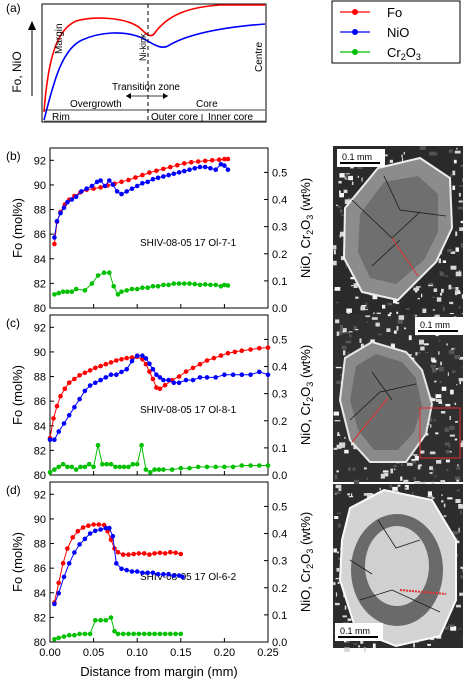 Image resolution: width=463 pixels, height=685 pixels. I want to click on series-line-Cr2O3, so click(141, 284).